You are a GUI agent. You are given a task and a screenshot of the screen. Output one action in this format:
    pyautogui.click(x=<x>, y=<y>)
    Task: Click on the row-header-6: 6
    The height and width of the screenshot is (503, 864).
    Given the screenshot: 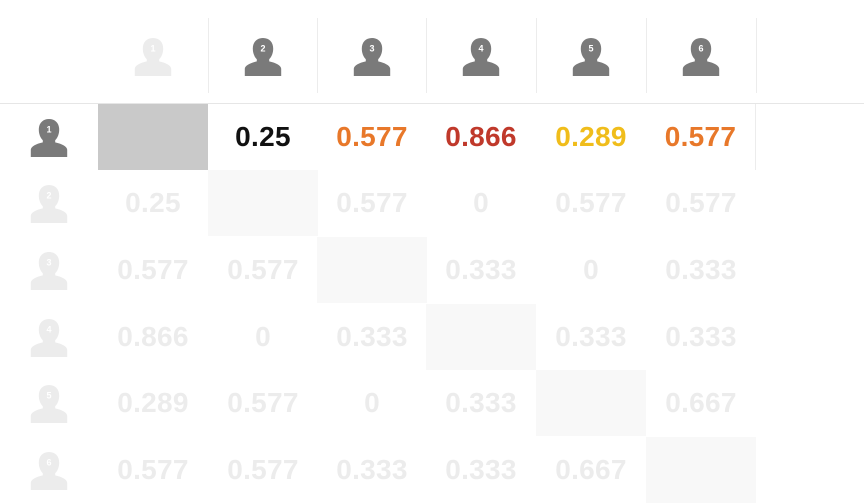 What is the action you would take?
    pyautogui.click(x=49, y=470)
    